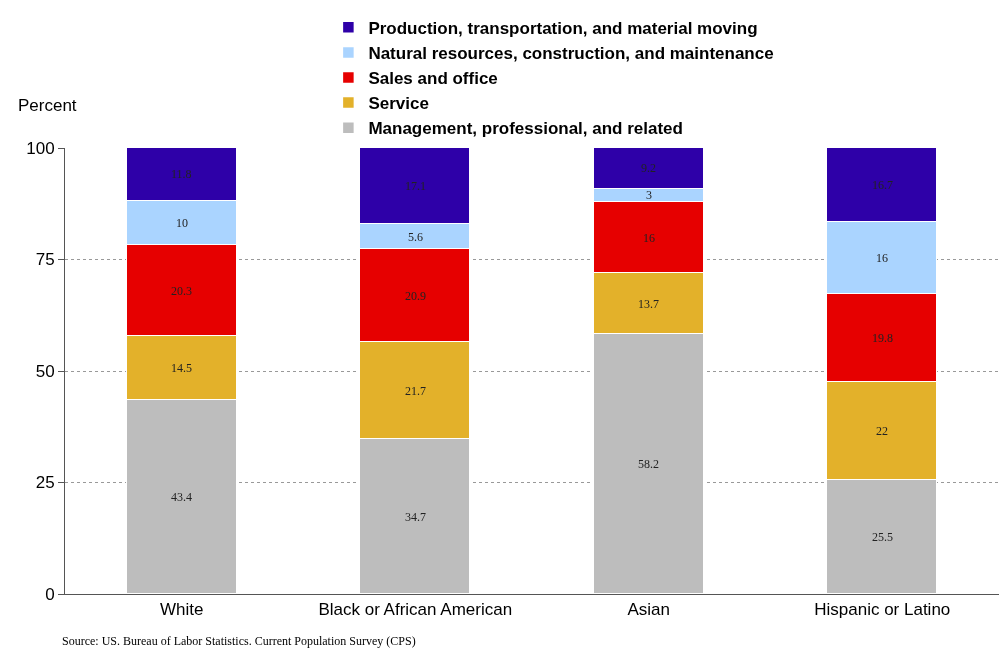  What do you see at coordinates (882, 610) in the screenshot?
I see `x-tick-label: Hispanic or Latino` at bounding box center [882, 610].